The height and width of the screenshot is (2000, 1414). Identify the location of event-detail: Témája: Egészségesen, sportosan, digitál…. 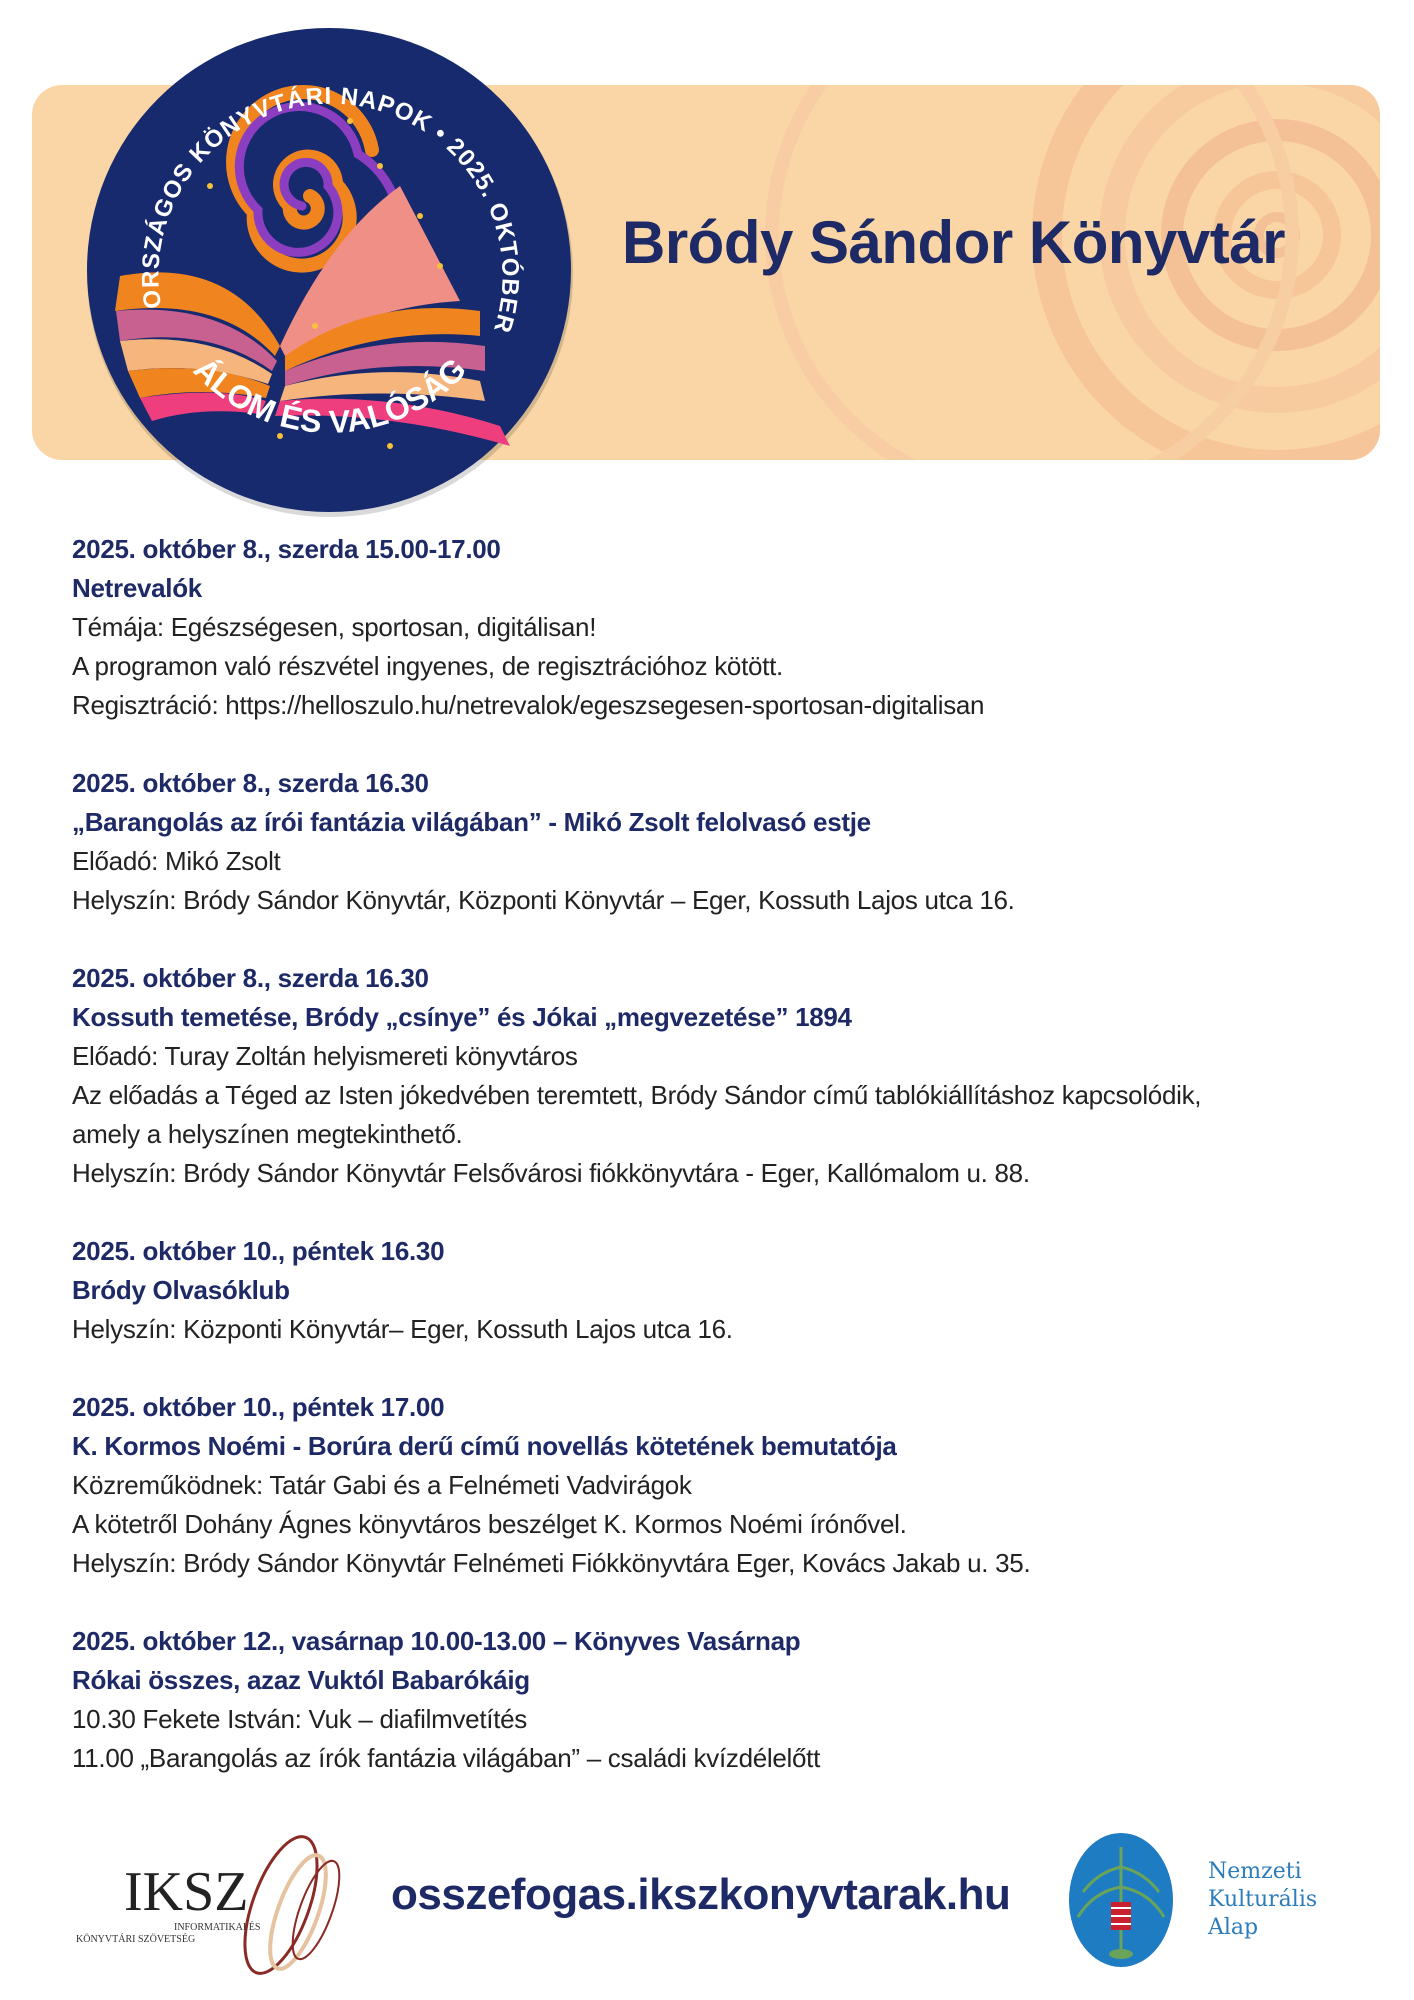
(334, 627).